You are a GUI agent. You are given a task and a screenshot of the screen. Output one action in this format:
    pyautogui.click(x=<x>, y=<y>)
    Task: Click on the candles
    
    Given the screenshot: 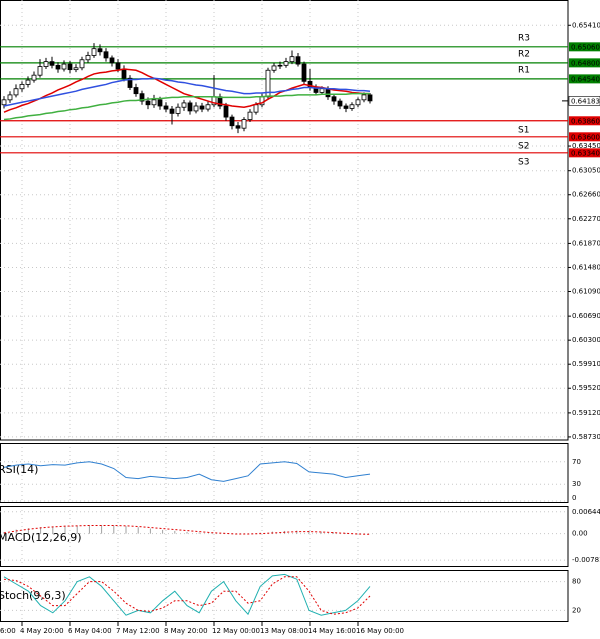 What is the action you would take?
    pyautogui.click(x=187, y=88)
    